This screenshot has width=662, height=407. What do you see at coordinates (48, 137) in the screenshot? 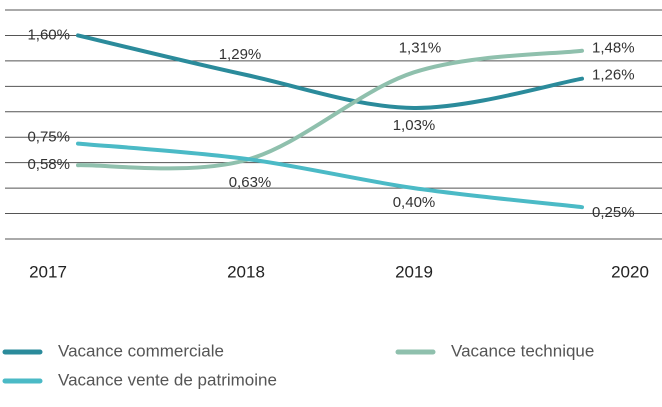
I see `data-label: 0,75%` at bounding box center [48, 137].